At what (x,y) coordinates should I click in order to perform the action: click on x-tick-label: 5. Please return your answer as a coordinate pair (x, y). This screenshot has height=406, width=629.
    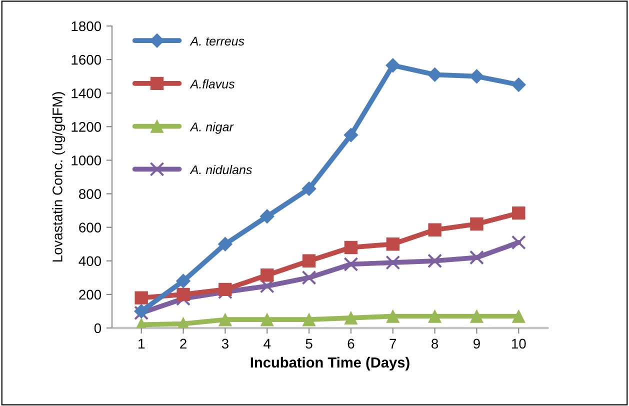
    Looking at the image, I should click on (309, 343).